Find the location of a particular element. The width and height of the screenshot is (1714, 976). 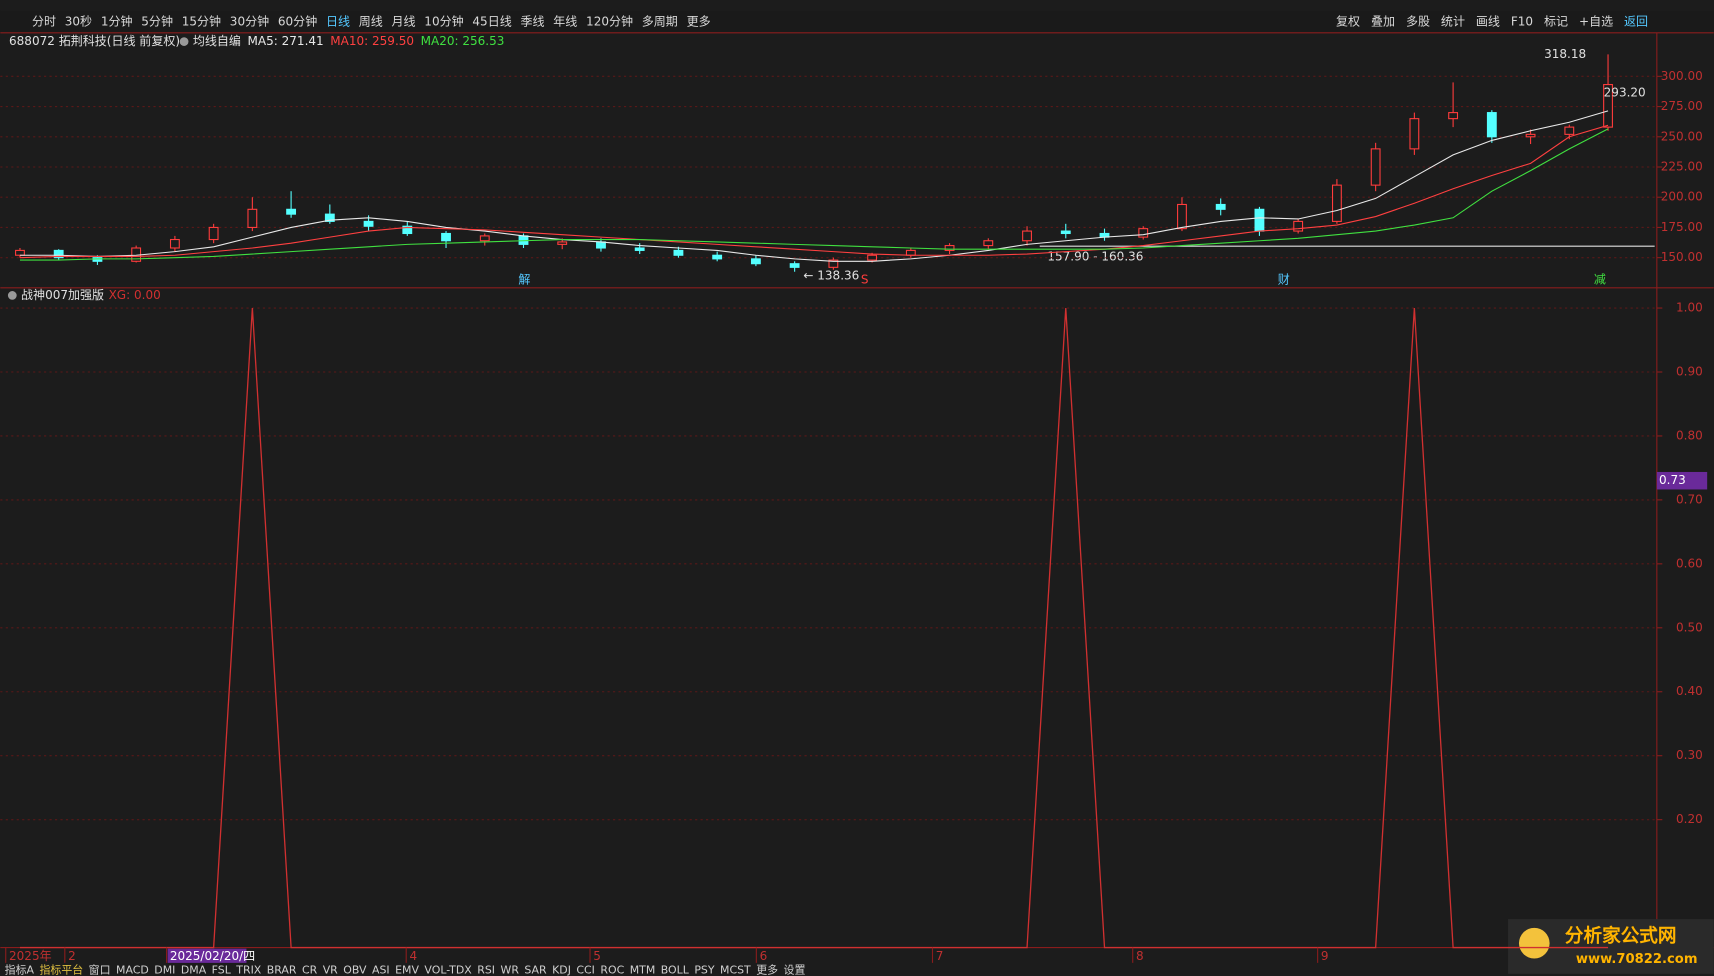

logo-url: www.70822.com is located at coordinates (1637, 959).